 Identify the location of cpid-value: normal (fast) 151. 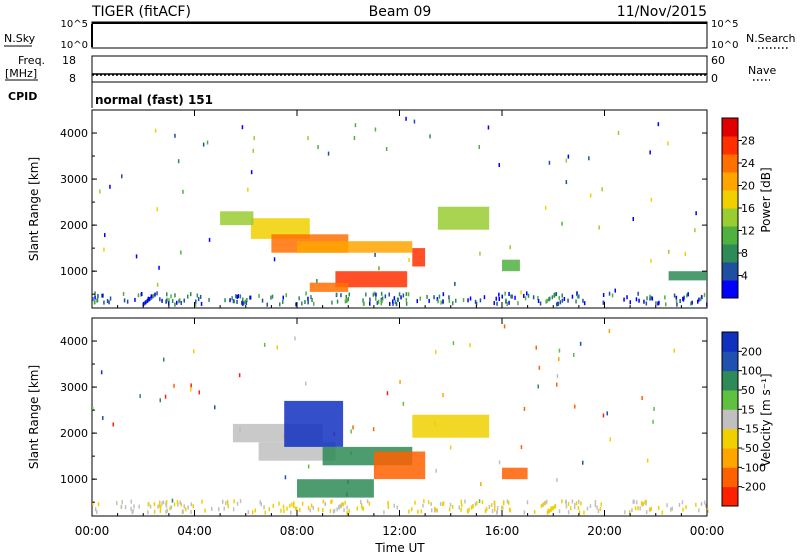
(154, 100).